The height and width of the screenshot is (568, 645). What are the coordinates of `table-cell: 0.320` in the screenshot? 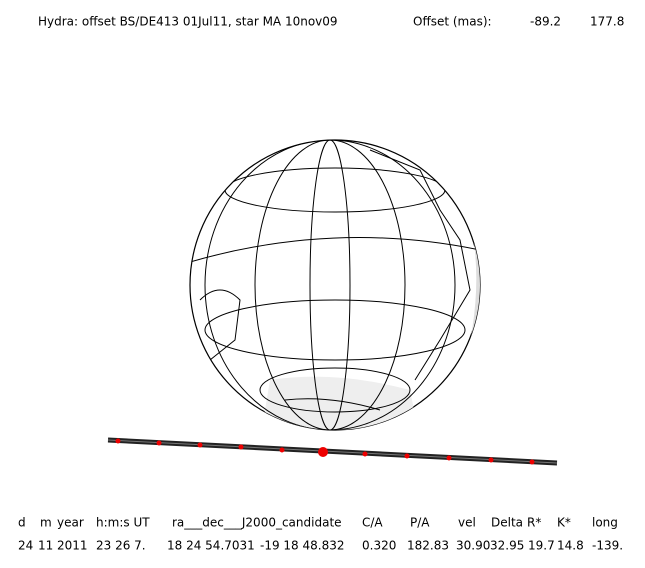 It's located at (379, 546).